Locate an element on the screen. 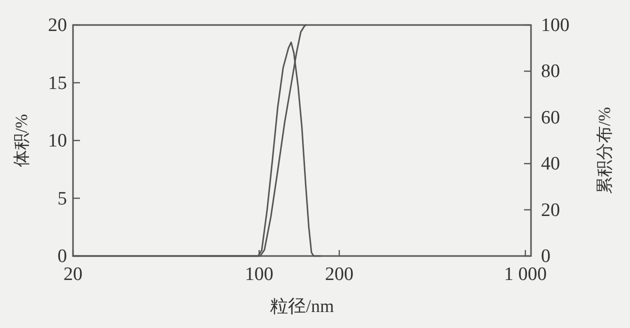 This screenshot has width=630, height=328. y2-tick-label: 0 is located at coordinates (545, 256).